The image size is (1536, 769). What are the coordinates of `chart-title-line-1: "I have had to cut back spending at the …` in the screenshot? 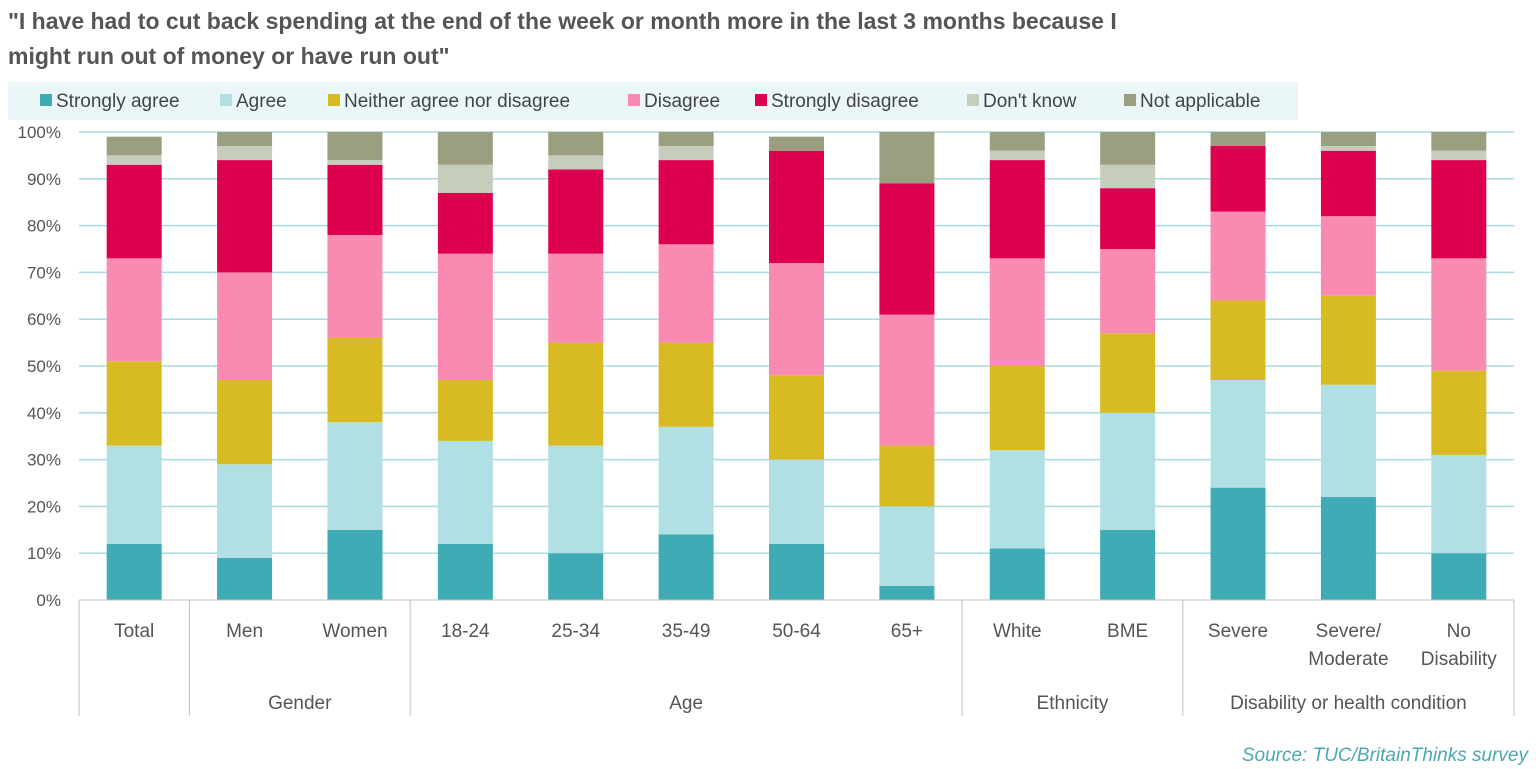 It's located at (562, 21).